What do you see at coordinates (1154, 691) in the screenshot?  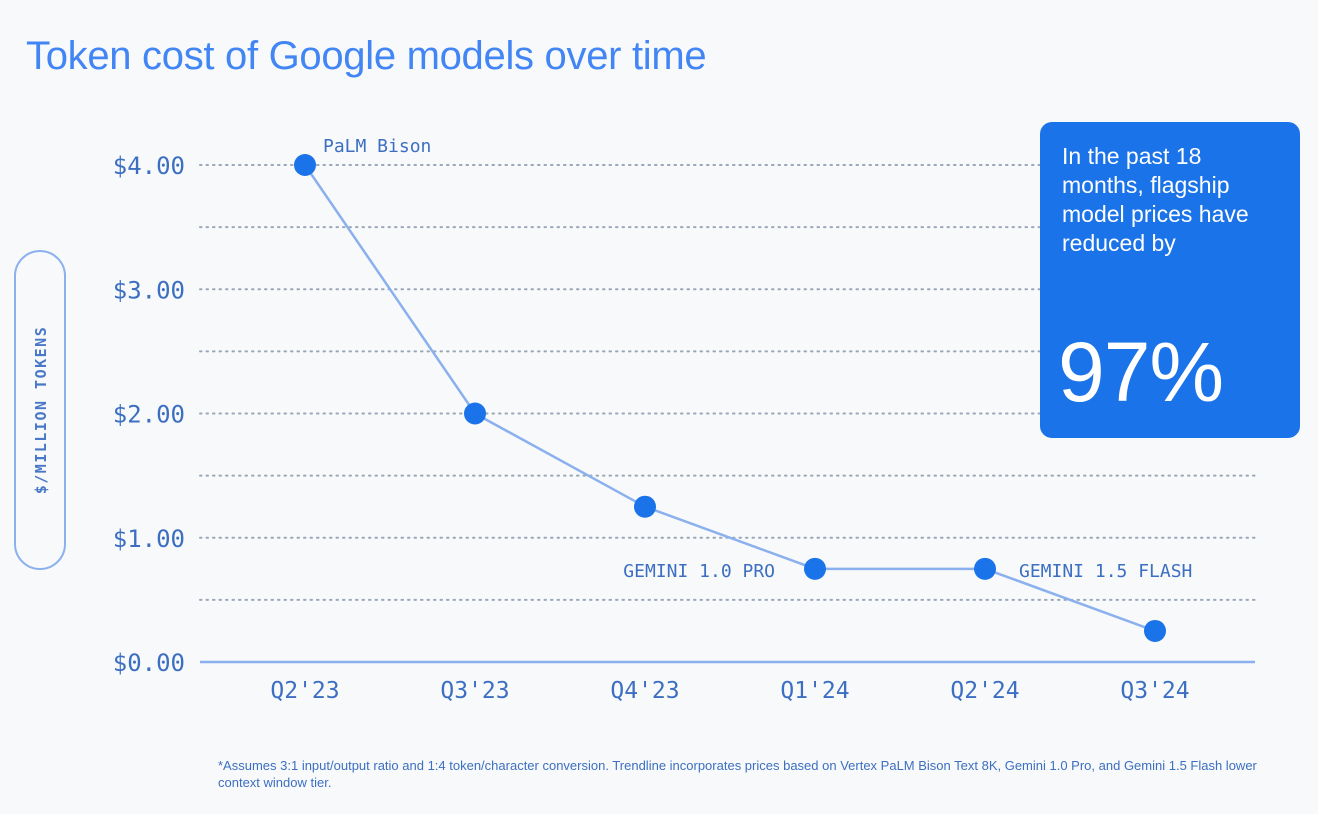 I see `x-tick-label: Q3'24` at bounding box center [1154, 691].